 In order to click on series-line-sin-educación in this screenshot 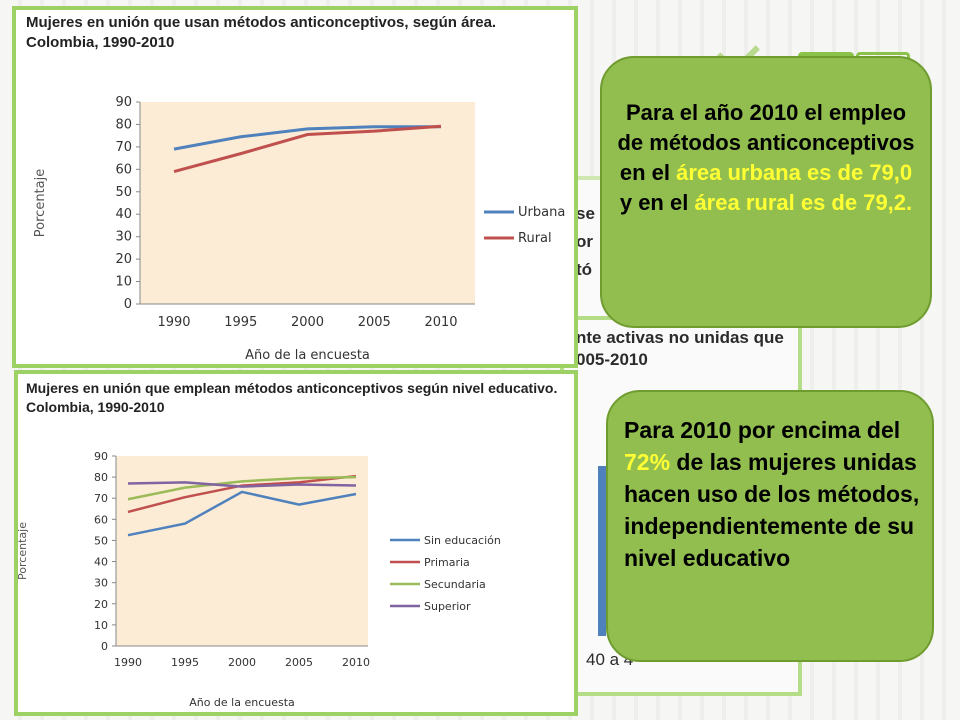, I will do `click(242, 513)`.